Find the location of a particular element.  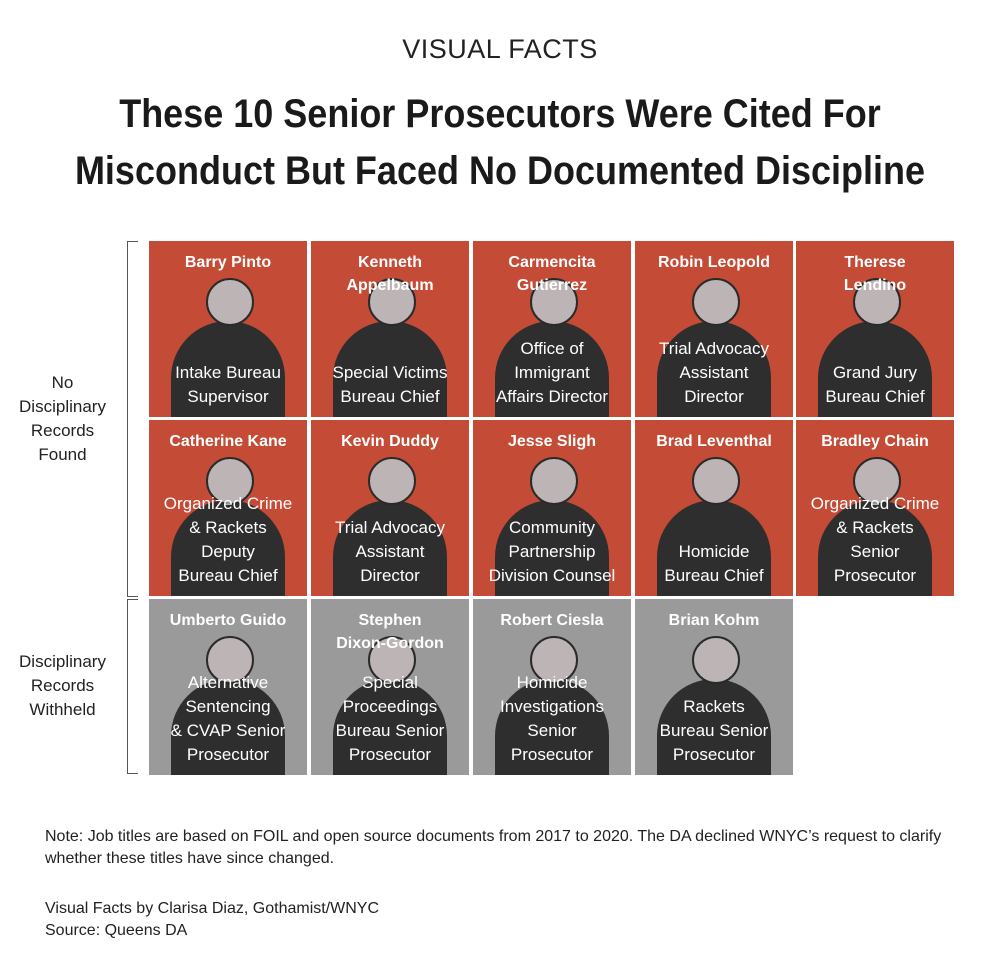

prosecutor-title: Homicide Bureau Chief is located at coordinates (714, 563).